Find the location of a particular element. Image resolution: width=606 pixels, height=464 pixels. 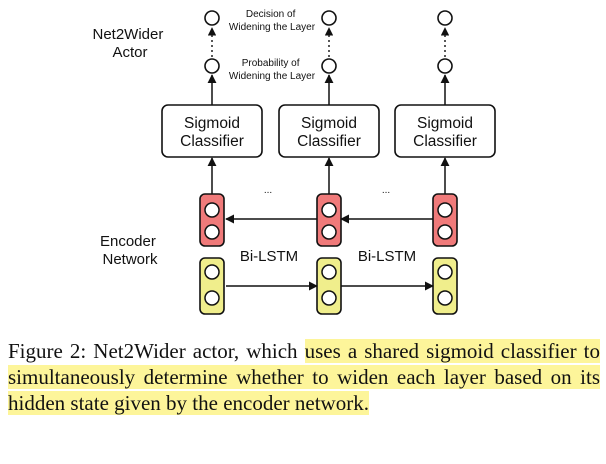

encoder-label: Encoder Network is located at coordinates (130, 250).